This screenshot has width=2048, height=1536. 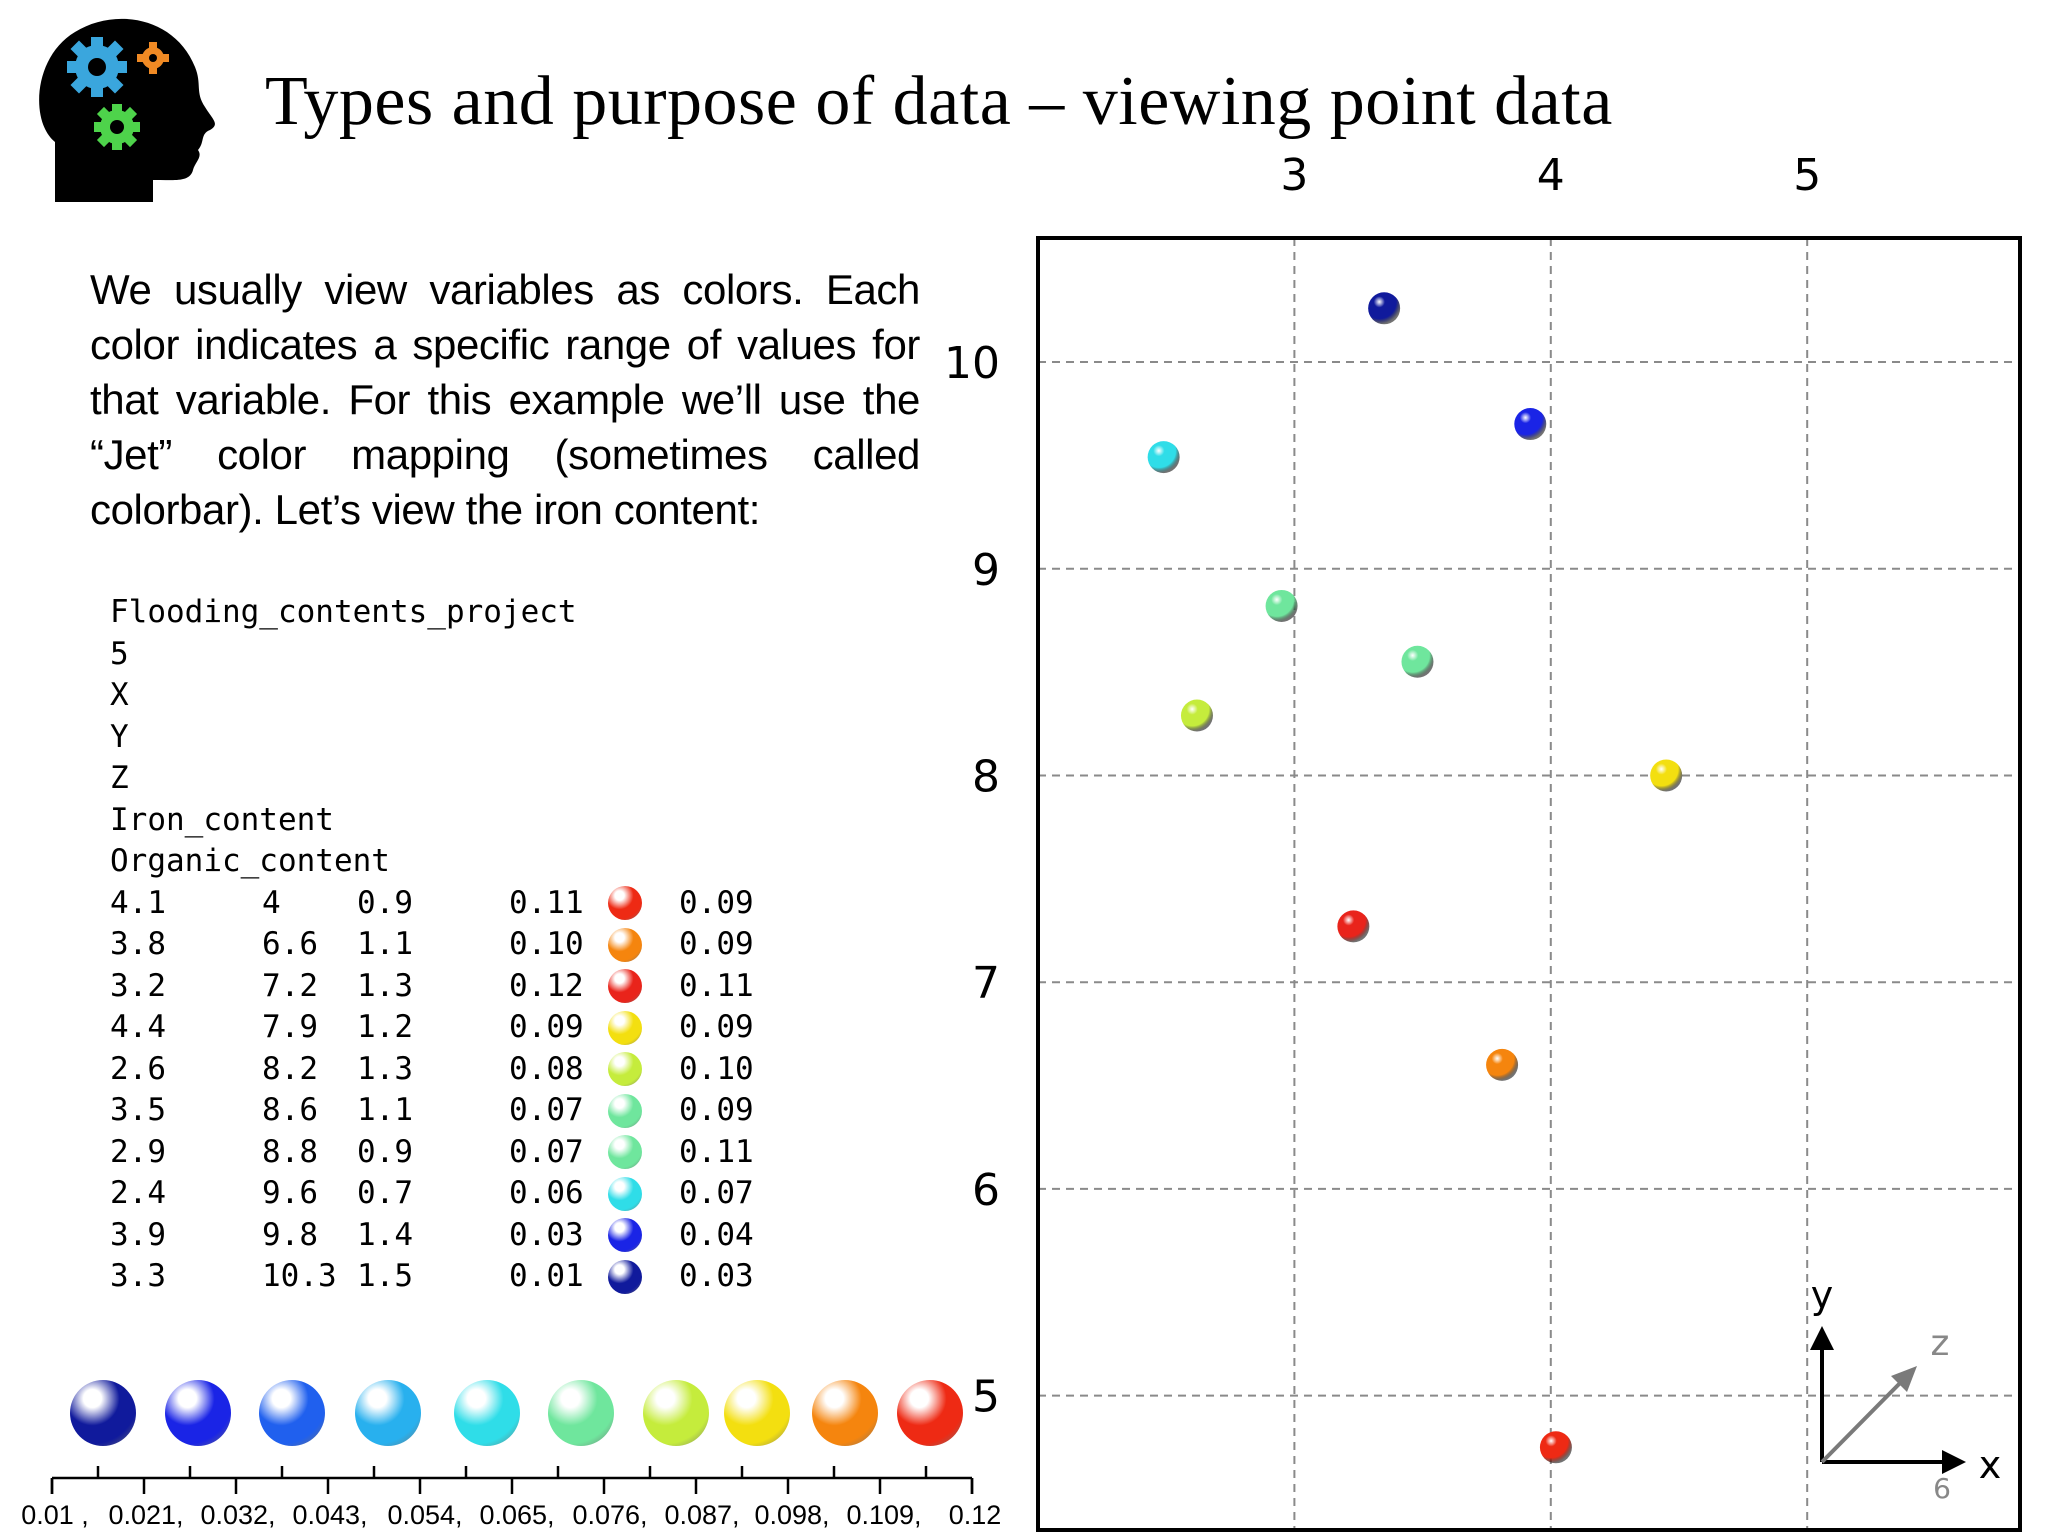 What do you see at coordinates (1822, 1295) in the screenshot?
I see `axis-y-label: y` at bounding box center [1822, 1295].